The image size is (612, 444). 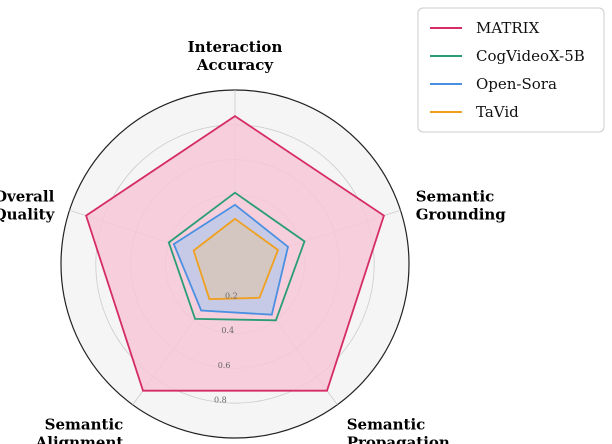 I want to click on legend-label: CogVideoX-5B, so click(x=530, y=56).